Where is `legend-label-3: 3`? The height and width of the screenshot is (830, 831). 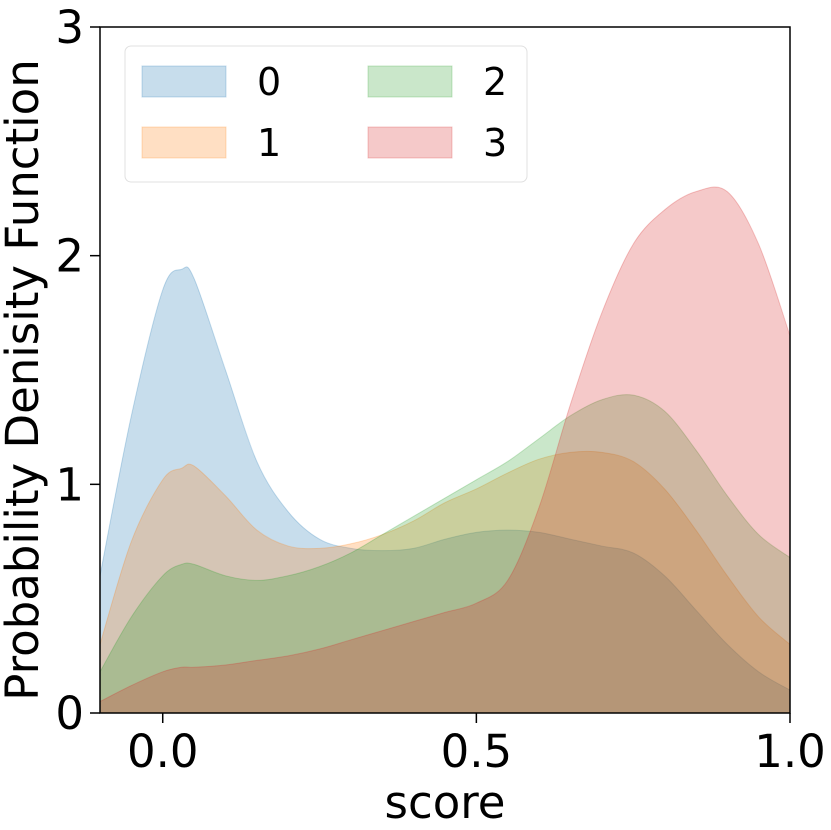
legend-label-3: 3 is located at coordinates (495, 143).